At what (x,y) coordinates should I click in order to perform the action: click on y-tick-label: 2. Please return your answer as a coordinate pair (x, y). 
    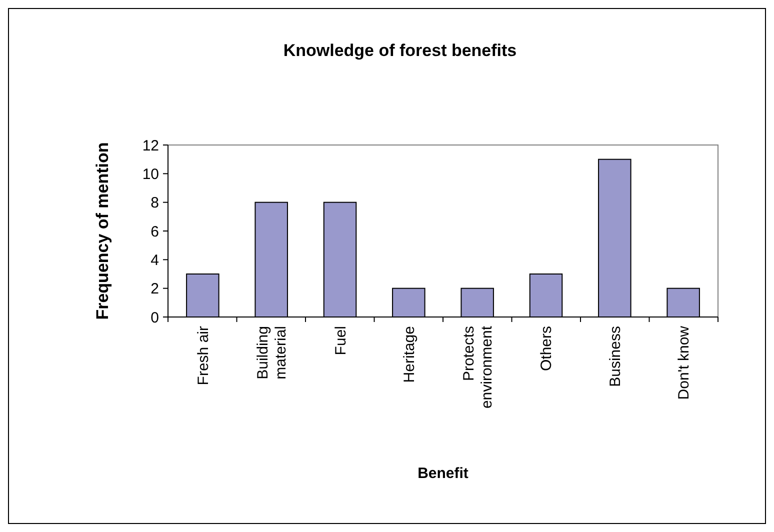
    Looking at the image, I should click on (154, 289).